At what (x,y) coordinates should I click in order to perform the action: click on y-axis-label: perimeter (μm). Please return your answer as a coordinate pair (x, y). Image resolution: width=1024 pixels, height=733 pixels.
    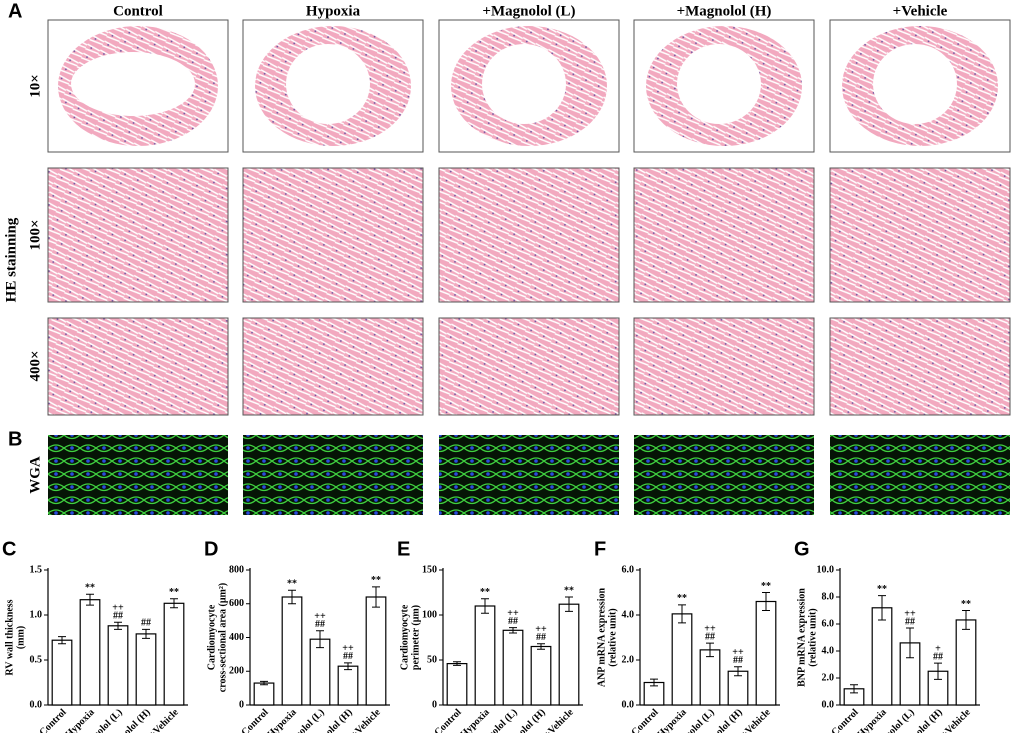
    Looking at the image, I should click on (415, 637).